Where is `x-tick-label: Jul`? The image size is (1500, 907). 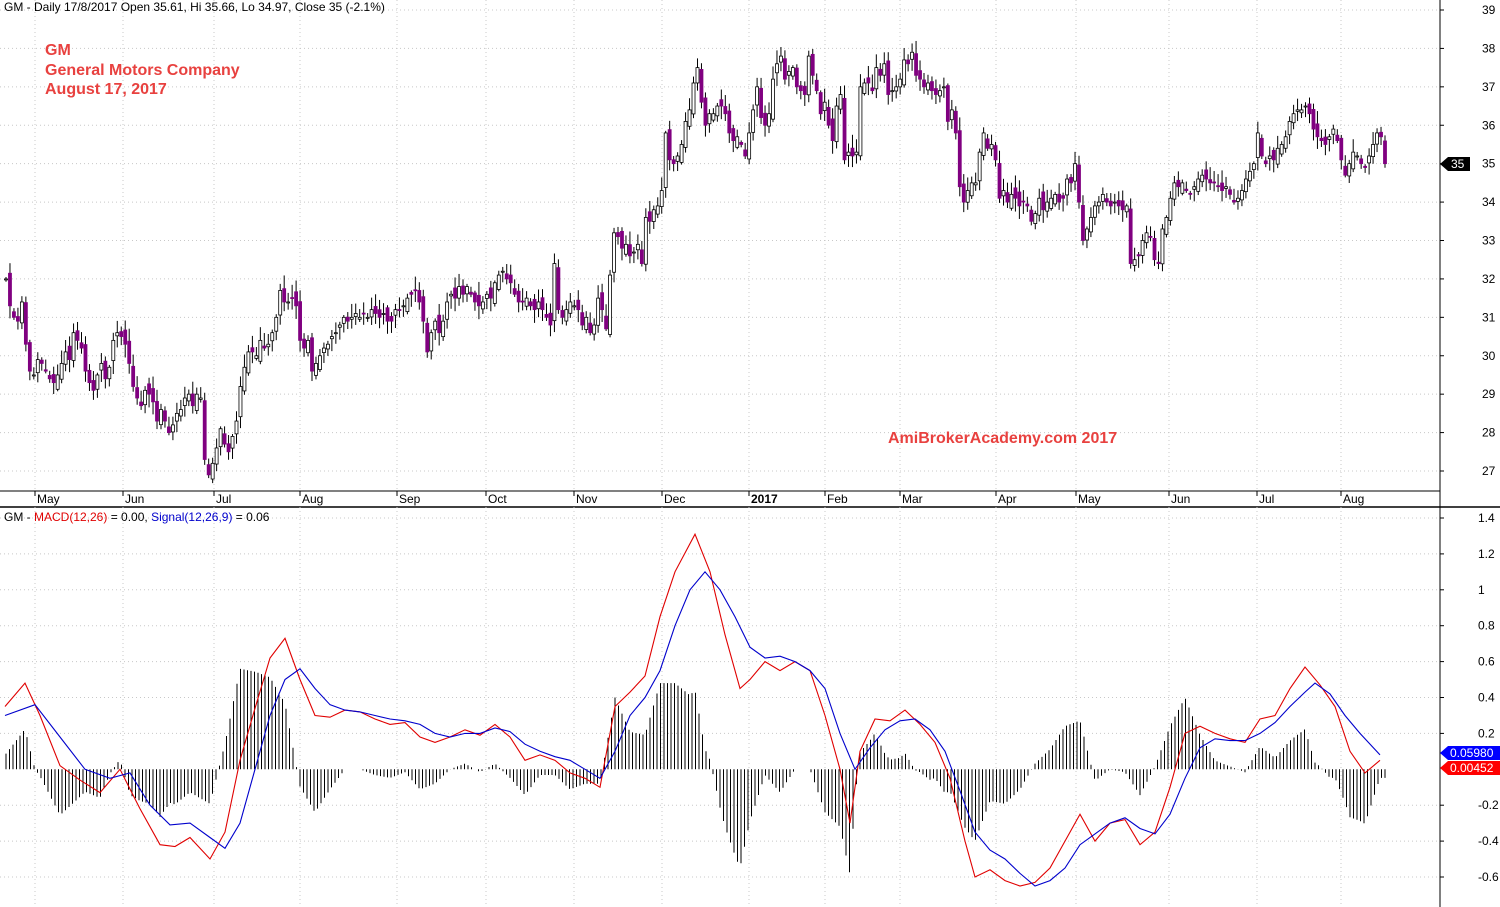
x-tick-label: Jul is located at coordinates (1266, 499).